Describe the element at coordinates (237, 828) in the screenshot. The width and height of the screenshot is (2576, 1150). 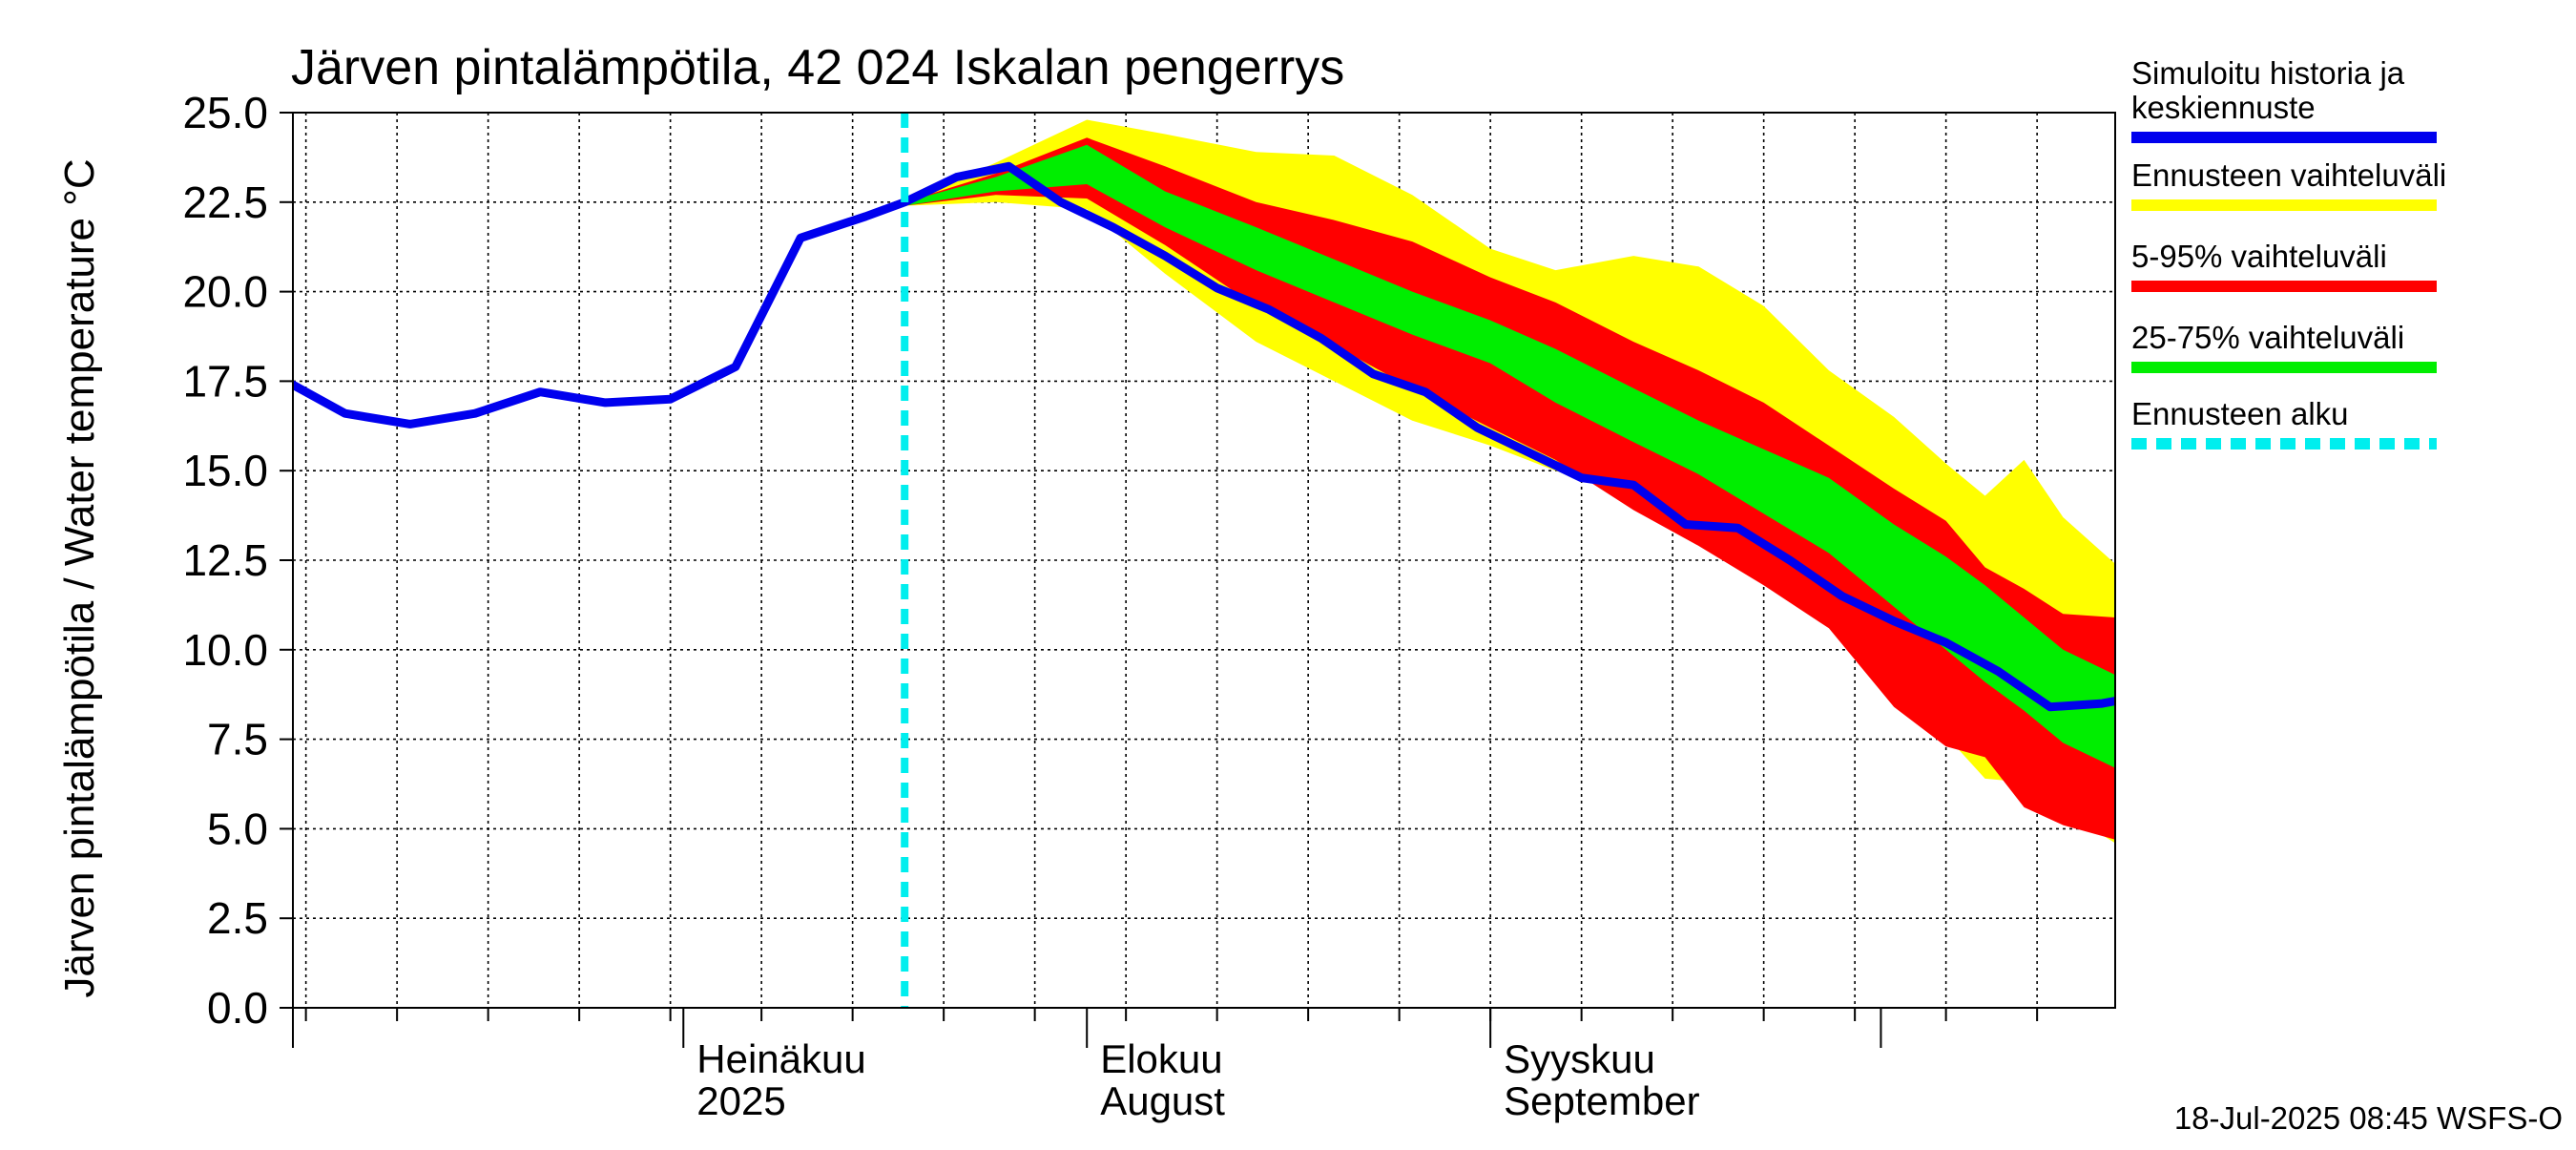
I see `y-tick-label: 5.0` at that location.